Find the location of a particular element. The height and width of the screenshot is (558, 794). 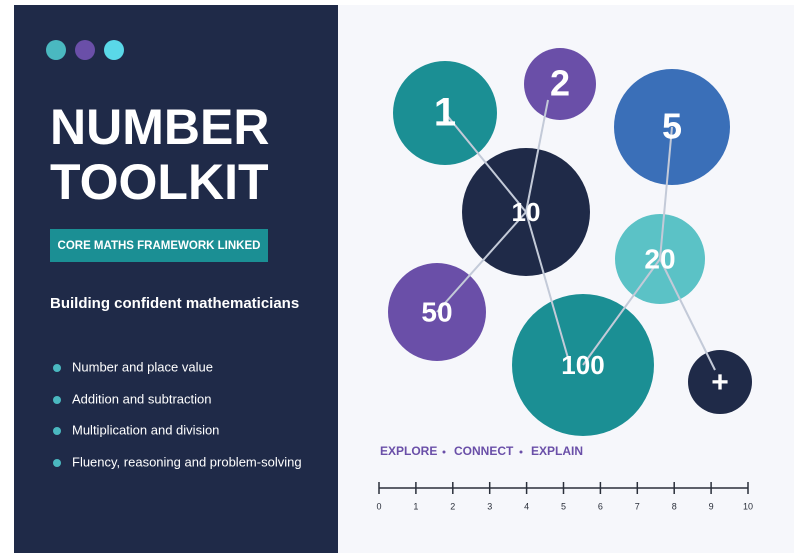

tick-label: 3 is located at coordinates (489, 506).